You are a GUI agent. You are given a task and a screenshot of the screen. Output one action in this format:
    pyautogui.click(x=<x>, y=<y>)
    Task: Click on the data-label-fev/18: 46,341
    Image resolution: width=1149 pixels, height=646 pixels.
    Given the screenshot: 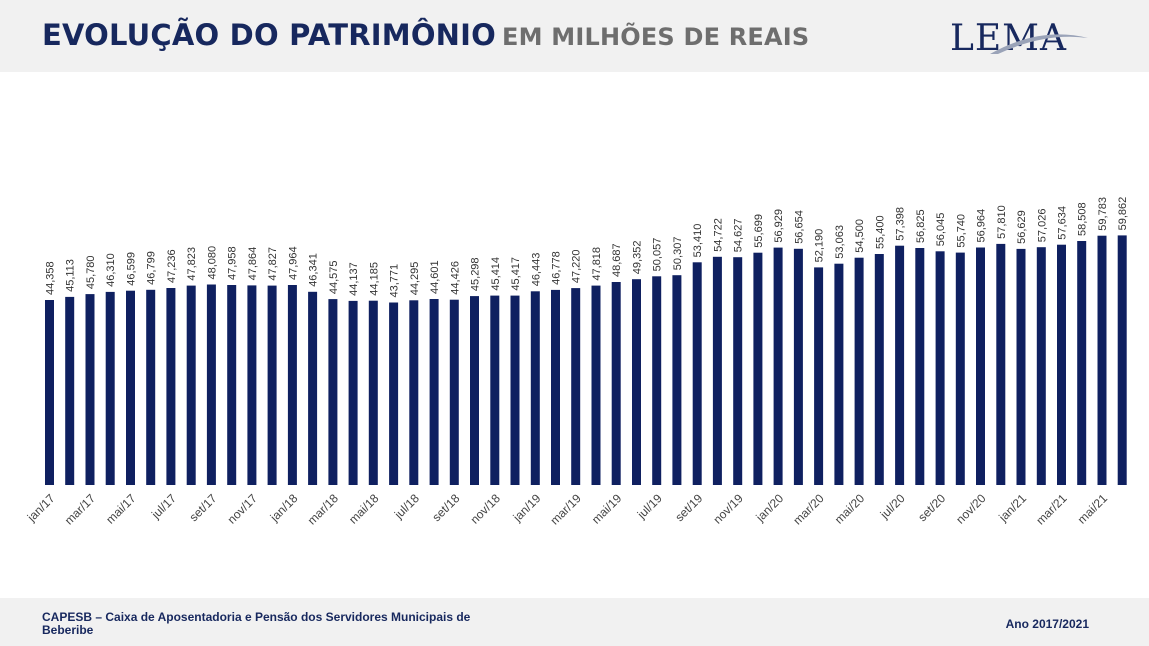 What is the action you would take?
    pyautogui.click(x=314, y=270)
    